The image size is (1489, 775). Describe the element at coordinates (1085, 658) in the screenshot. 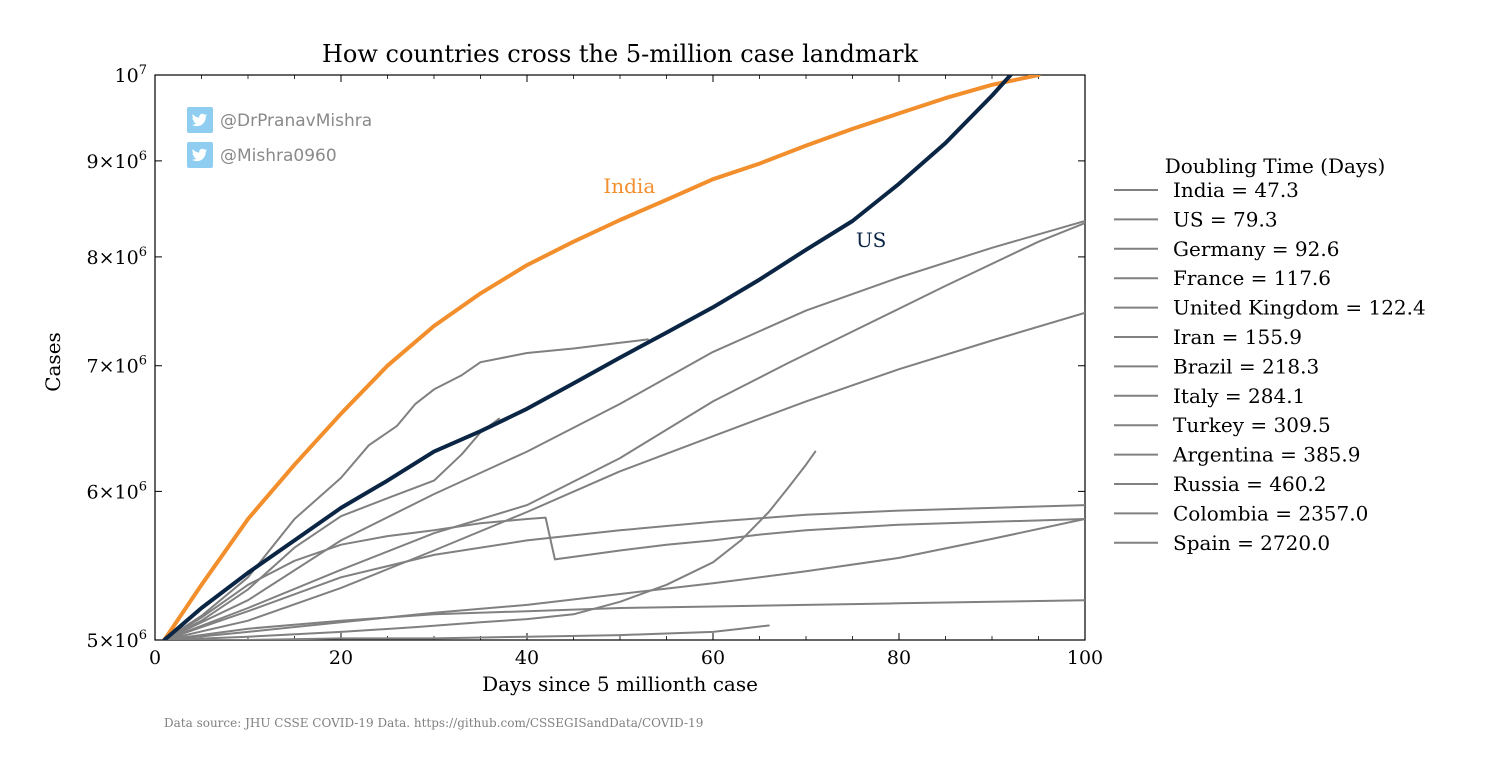

I see `x-tick-label: 100` at that location.